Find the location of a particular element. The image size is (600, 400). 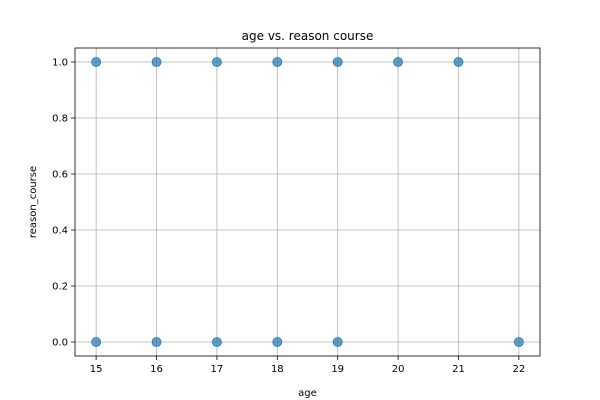

x-tick-label: 21 is located at coordinates (458, 369).